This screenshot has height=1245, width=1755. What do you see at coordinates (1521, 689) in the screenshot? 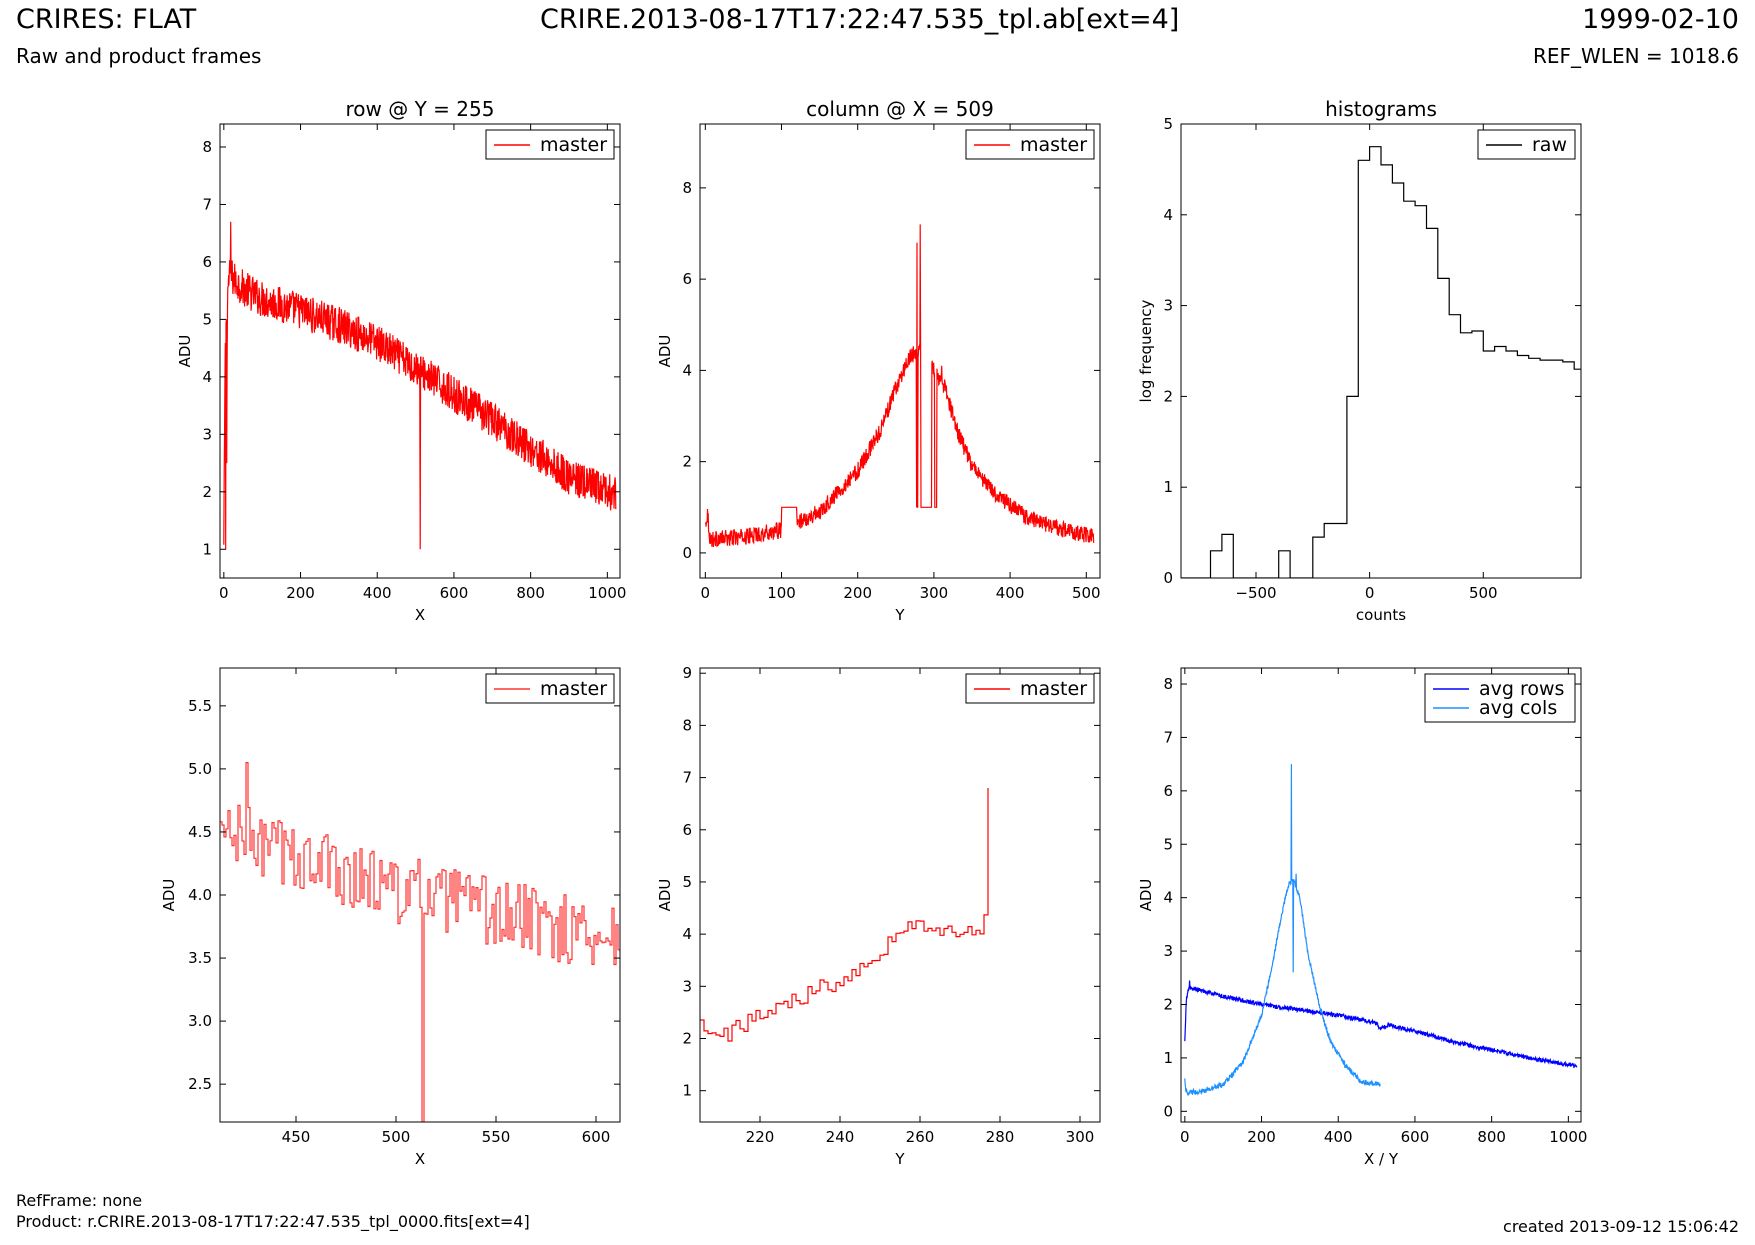
I see `legend-label: avg rows` at bounding box center [1521, 689].